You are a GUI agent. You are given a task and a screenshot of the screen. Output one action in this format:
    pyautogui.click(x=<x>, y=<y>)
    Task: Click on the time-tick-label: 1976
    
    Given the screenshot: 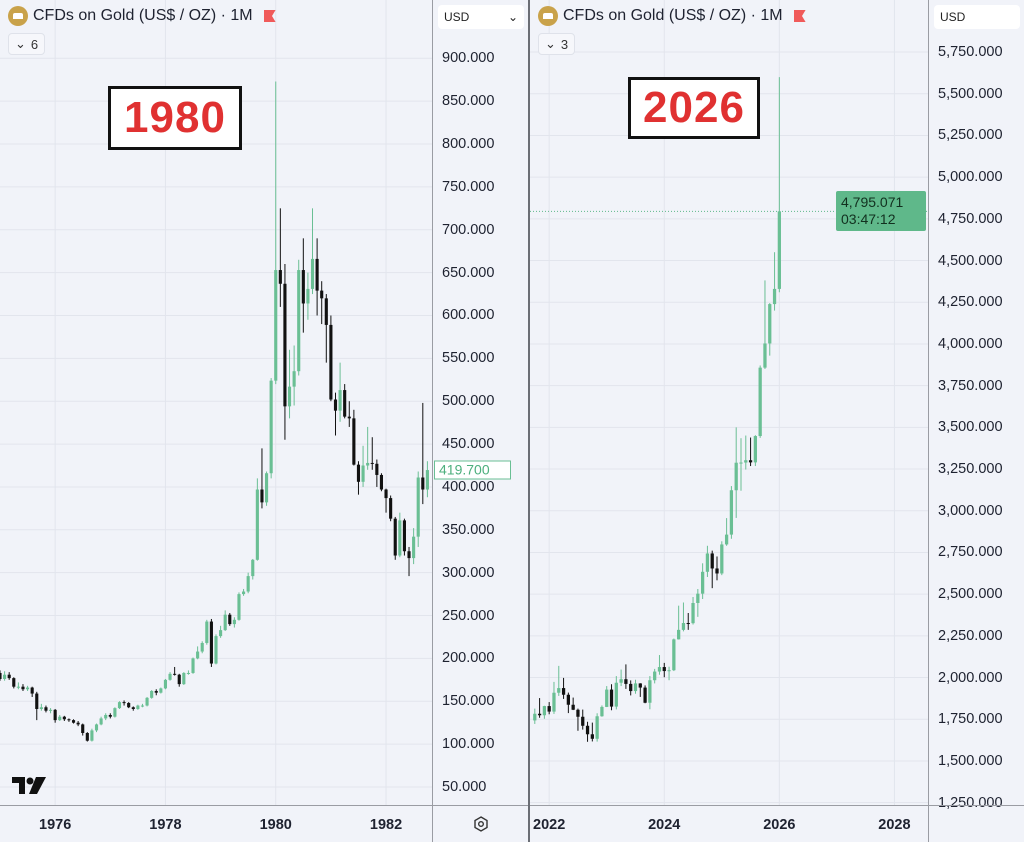 What is the action you would take?
    pyautogui.click(x=55, y=825)
    